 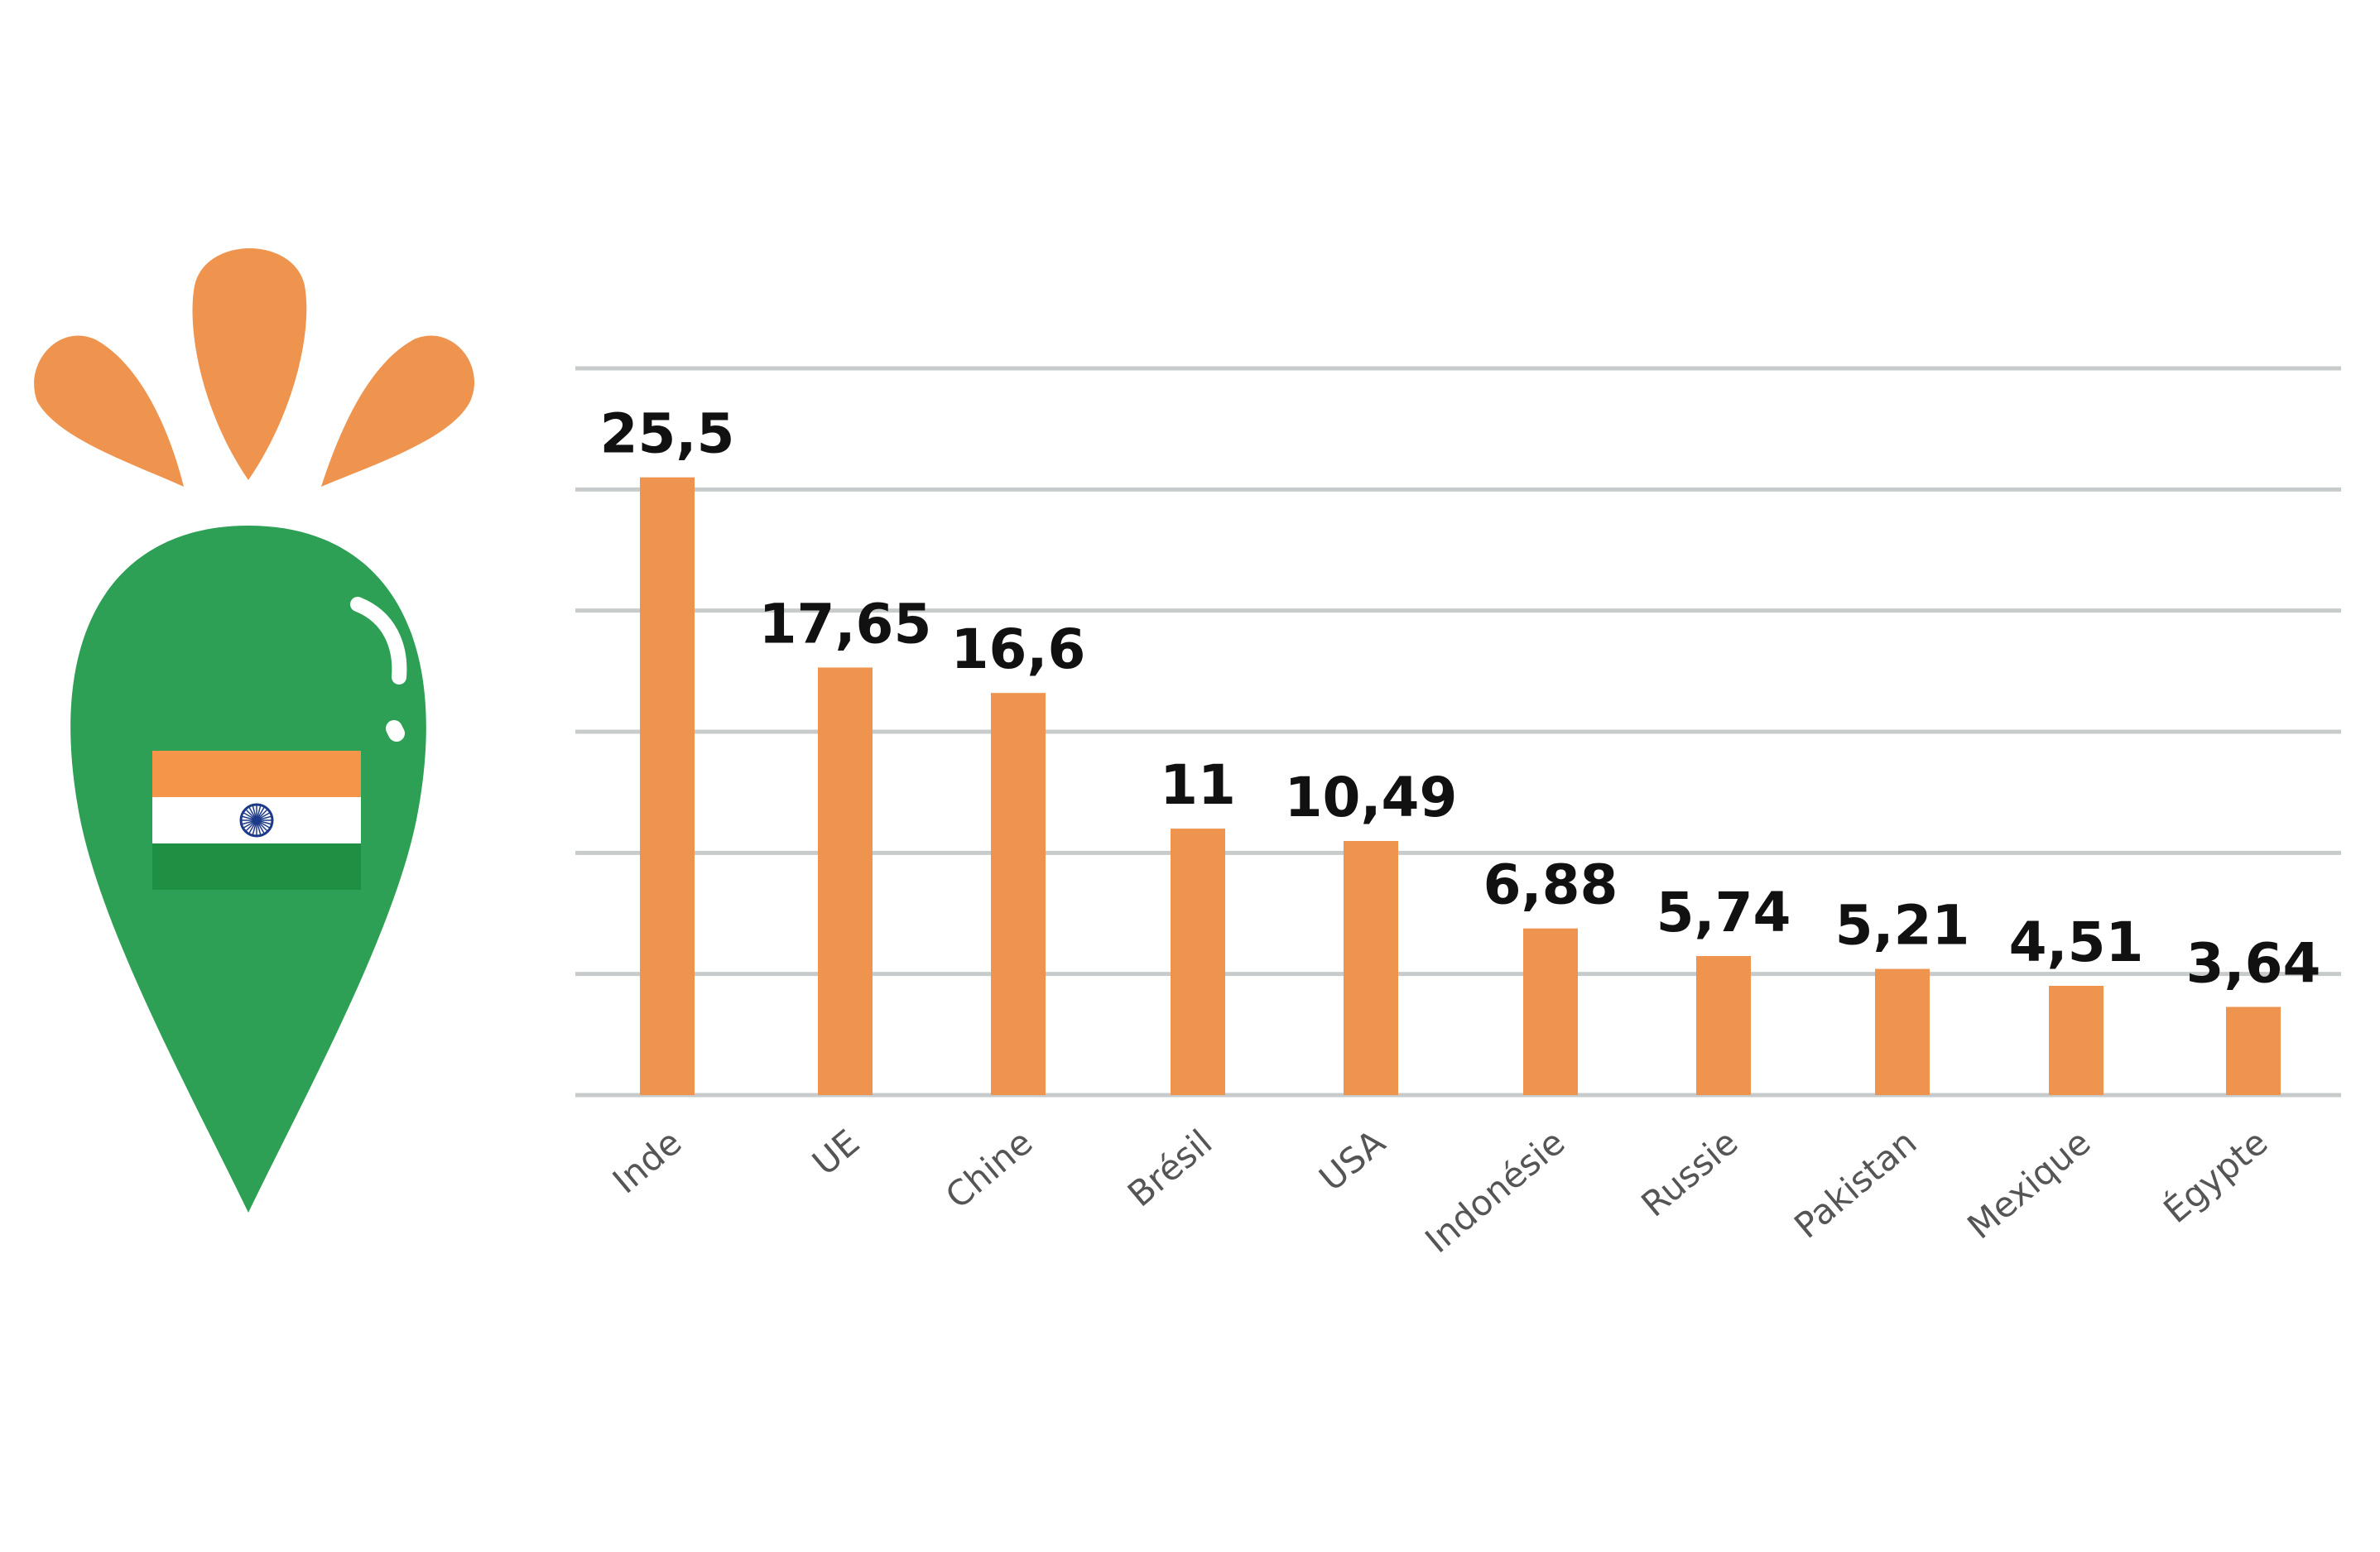 What do you see at coordinates (1723, 912) in the screenshot?
I see `value-label-6: 5,74` at bounding box center [1723, 912].